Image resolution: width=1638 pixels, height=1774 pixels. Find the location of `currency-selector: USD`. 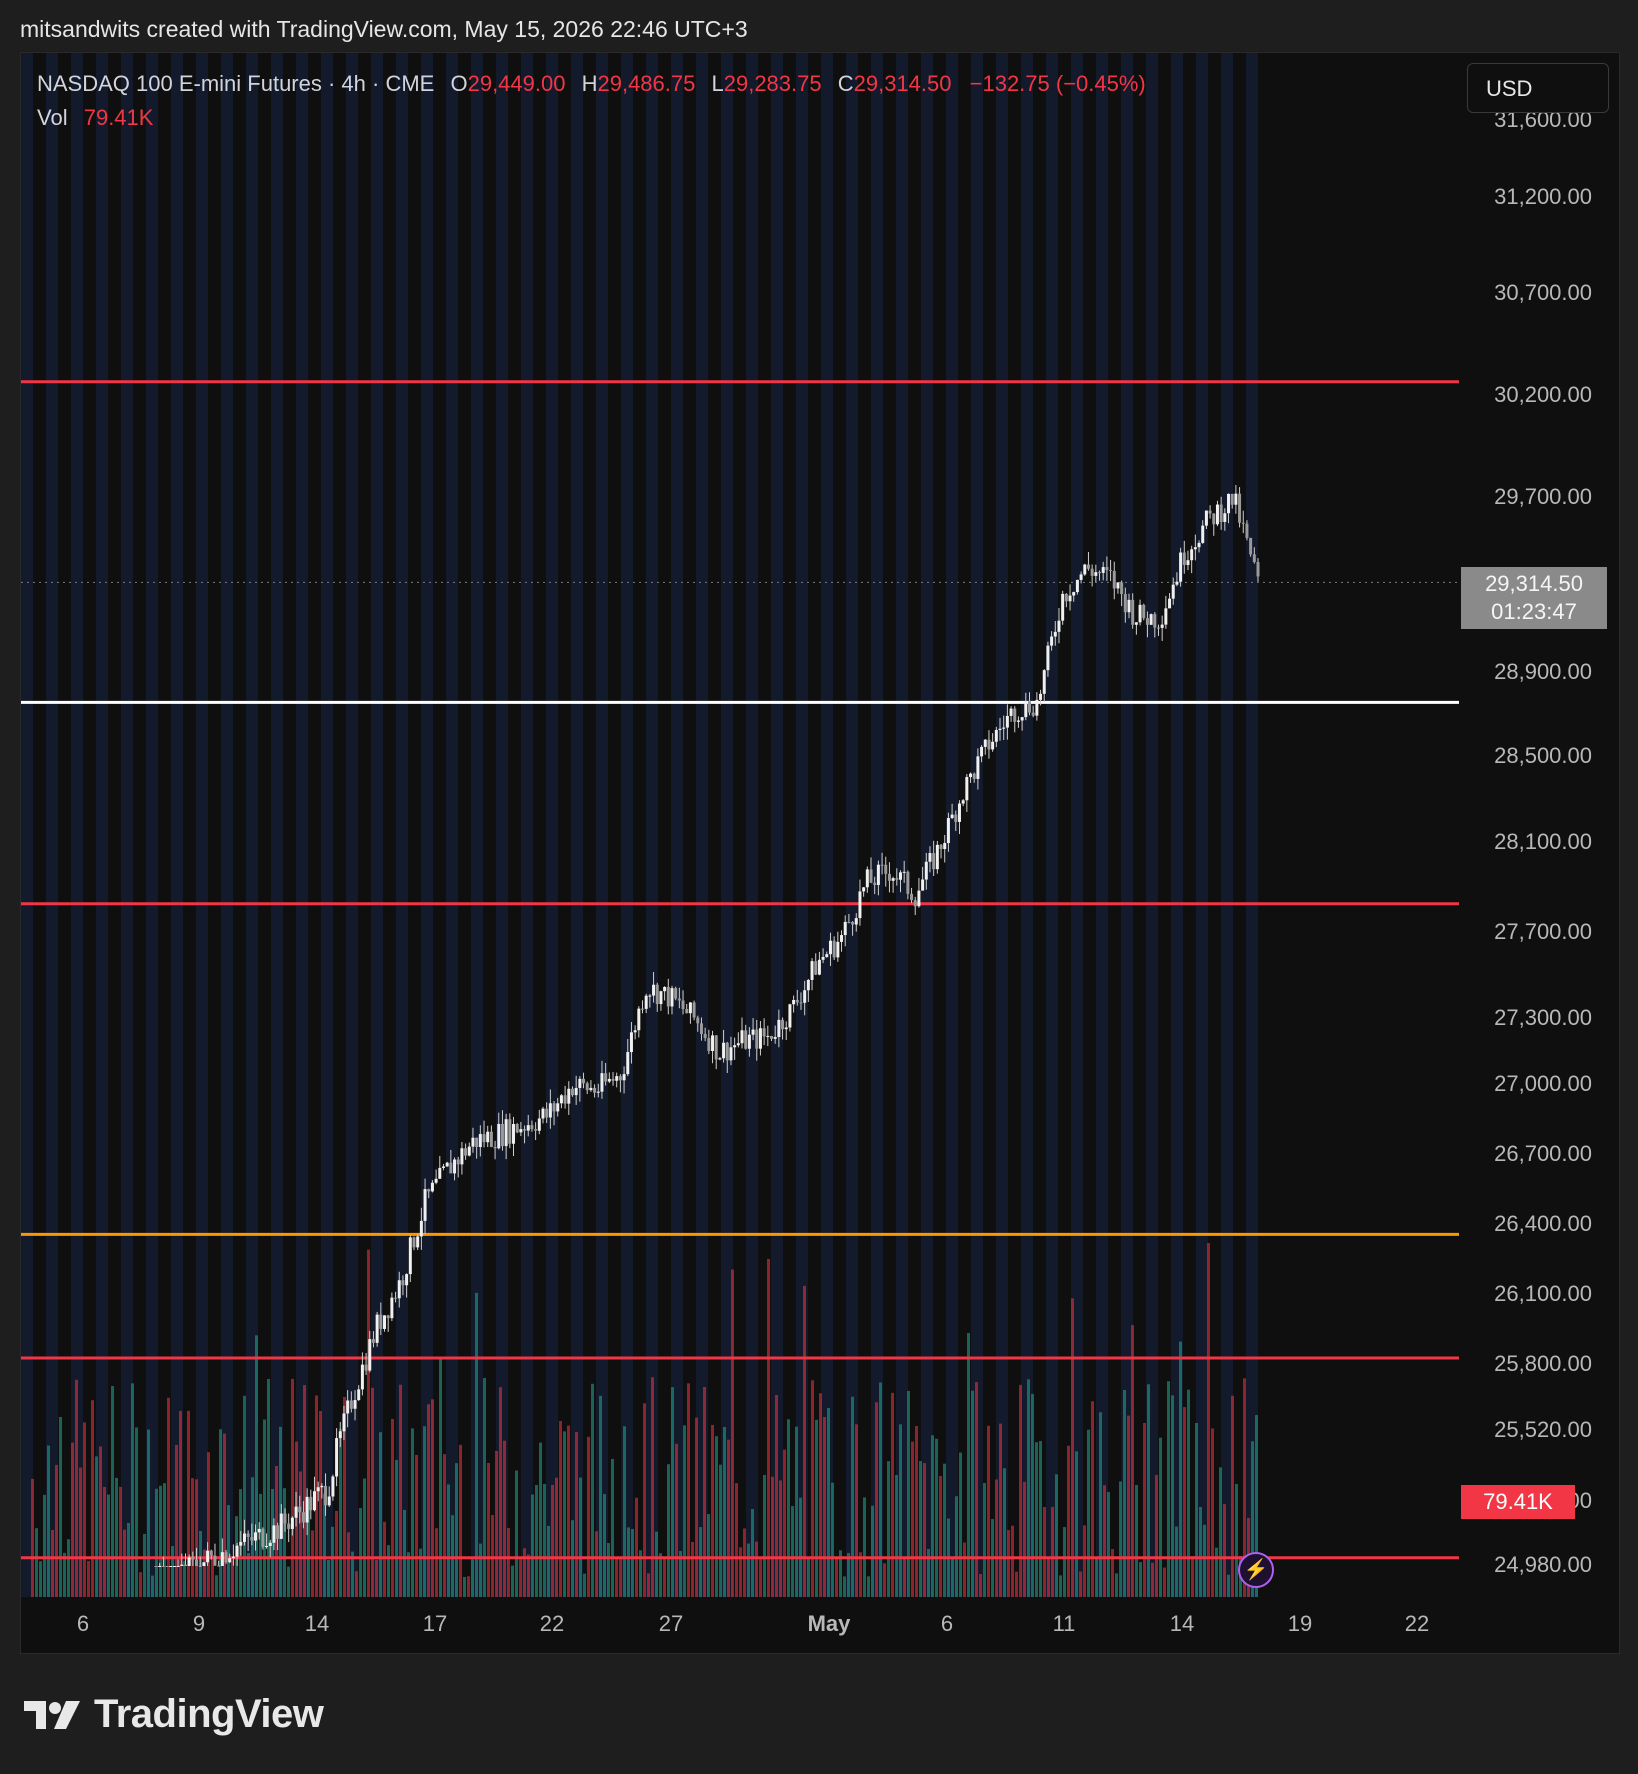

currency-selector: USD is located at coordinates (1538, 88).